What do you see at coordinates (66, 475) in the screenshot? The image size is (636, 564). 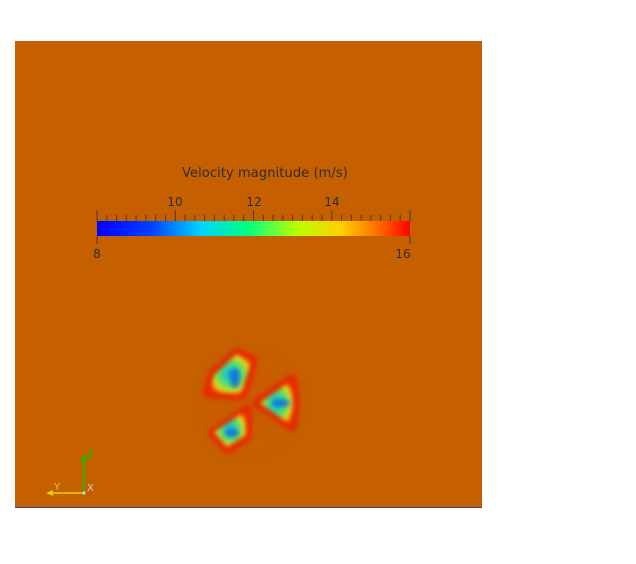 I see `axes-lines` at bounding box center [66, 475].